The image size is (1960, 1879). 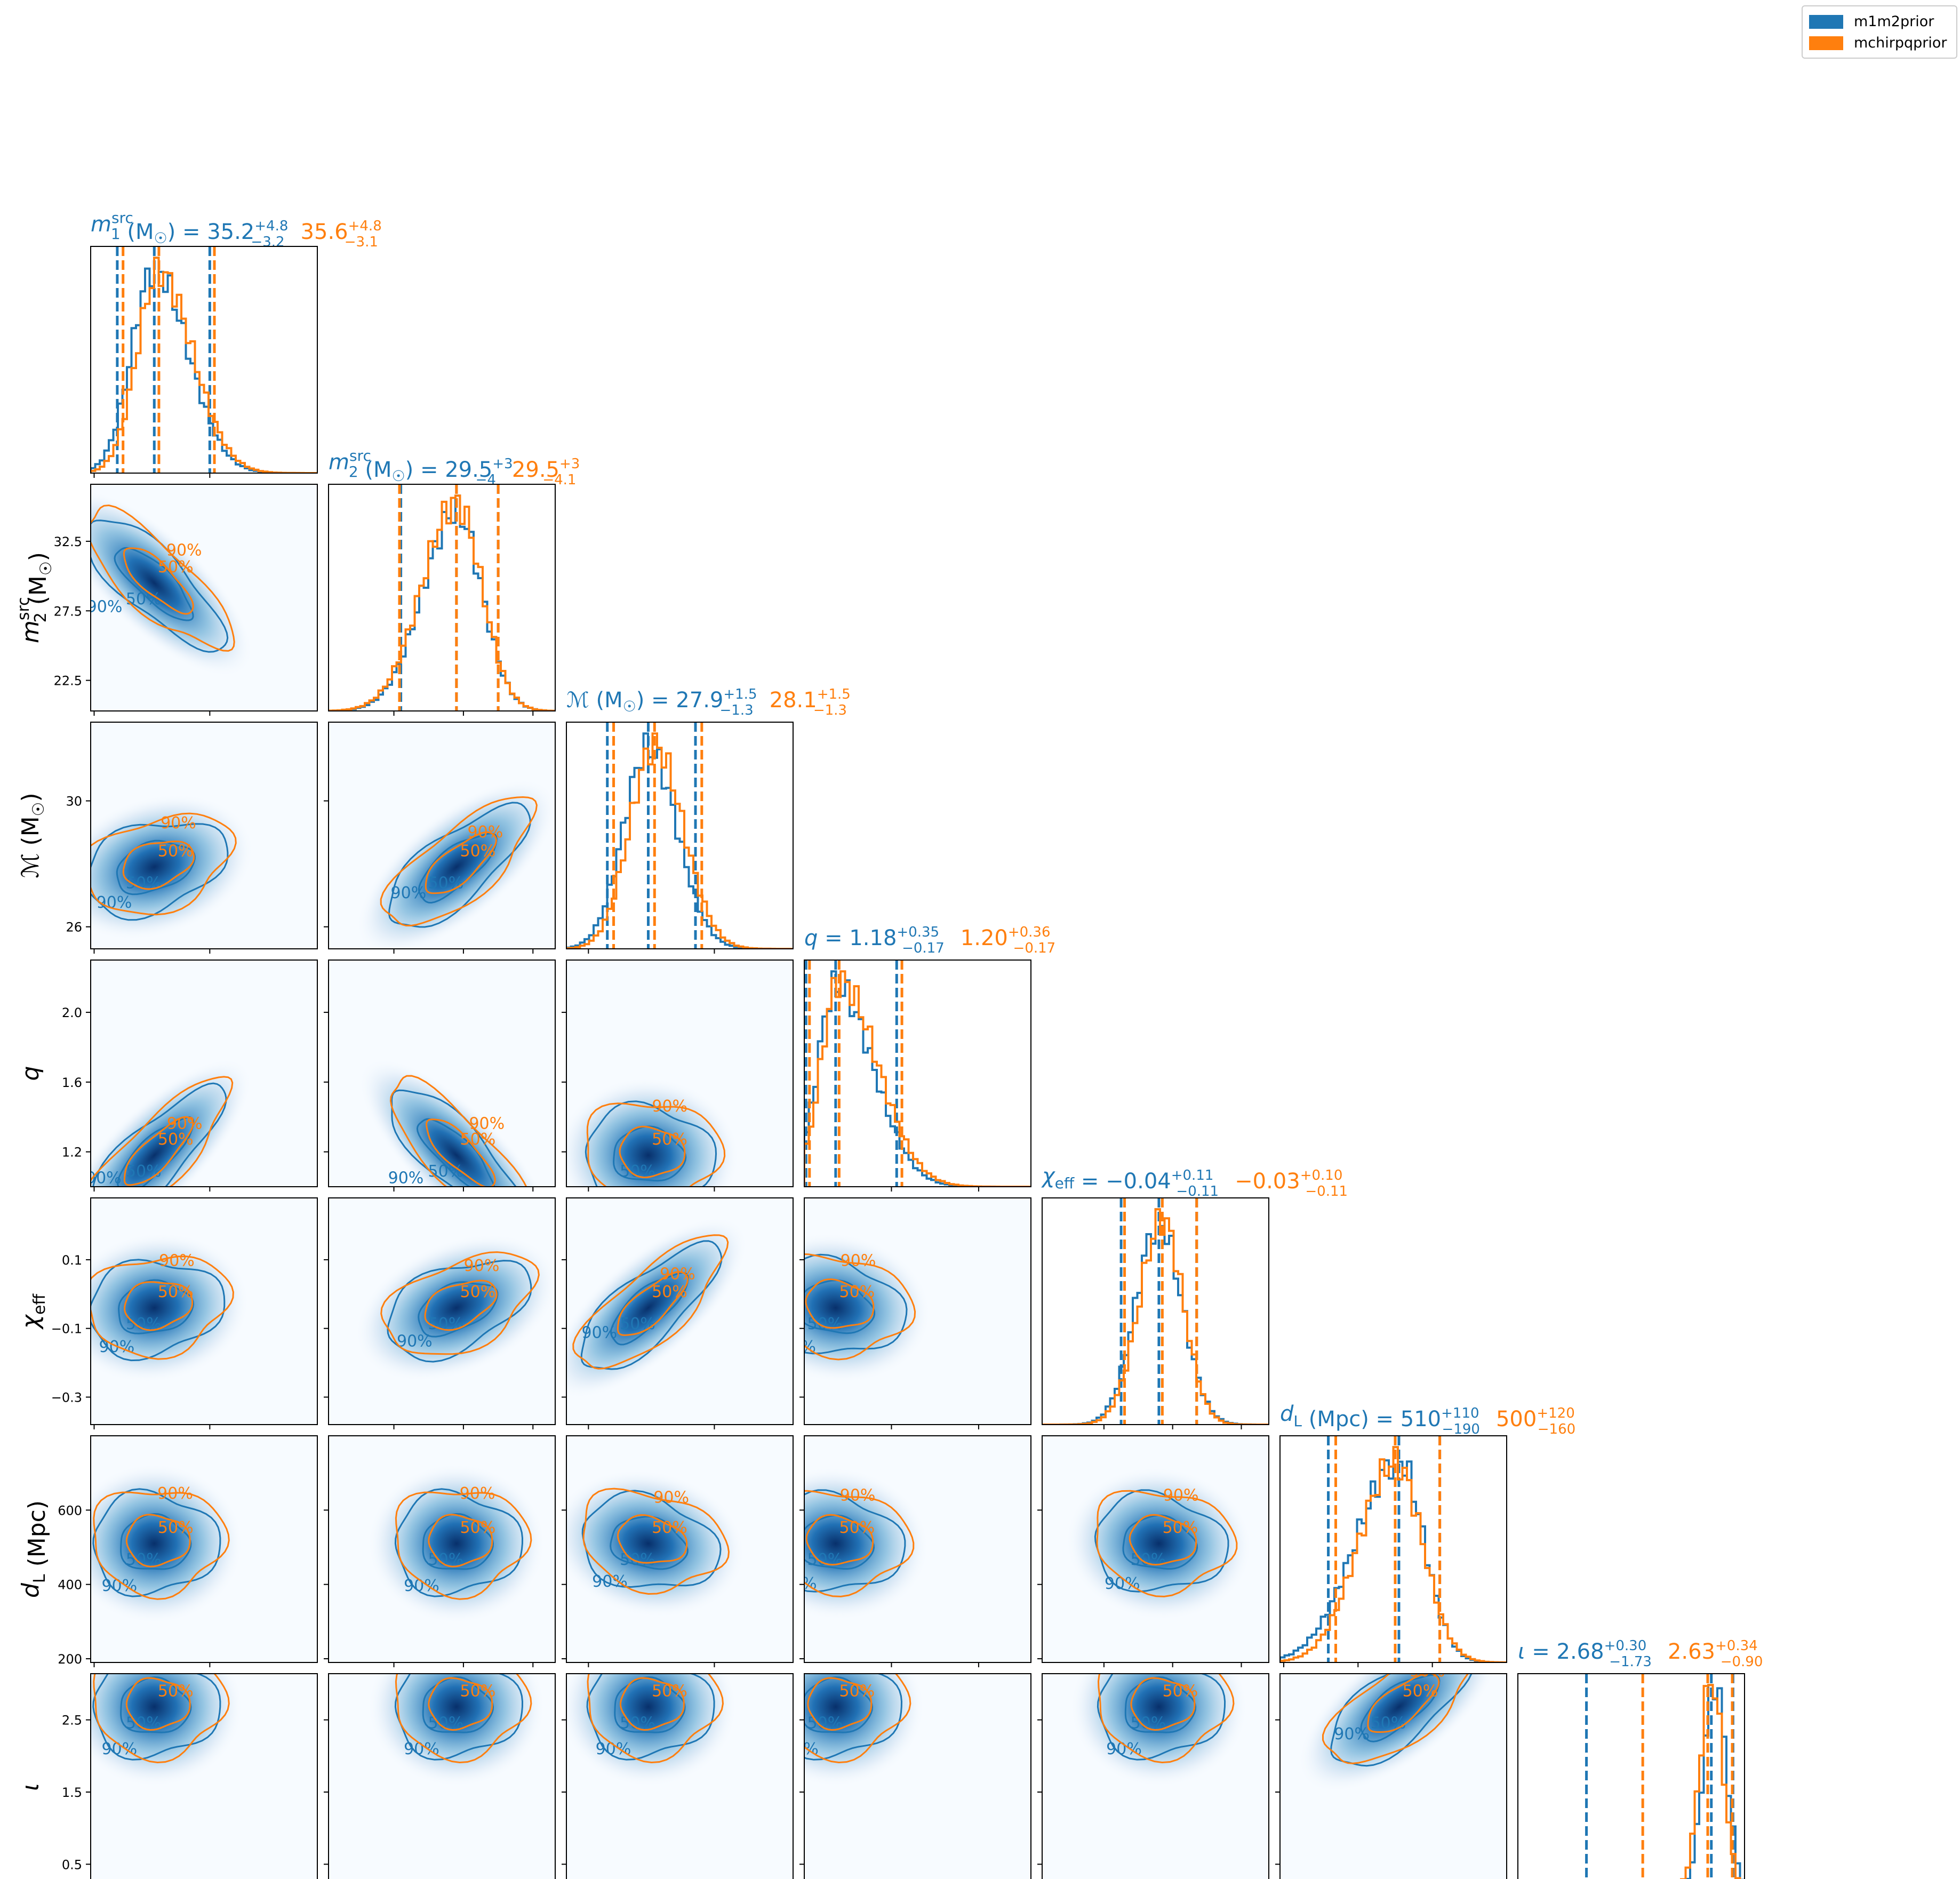 I want to click on y-tick-label: 1.2, so click(x=72, y=1152).